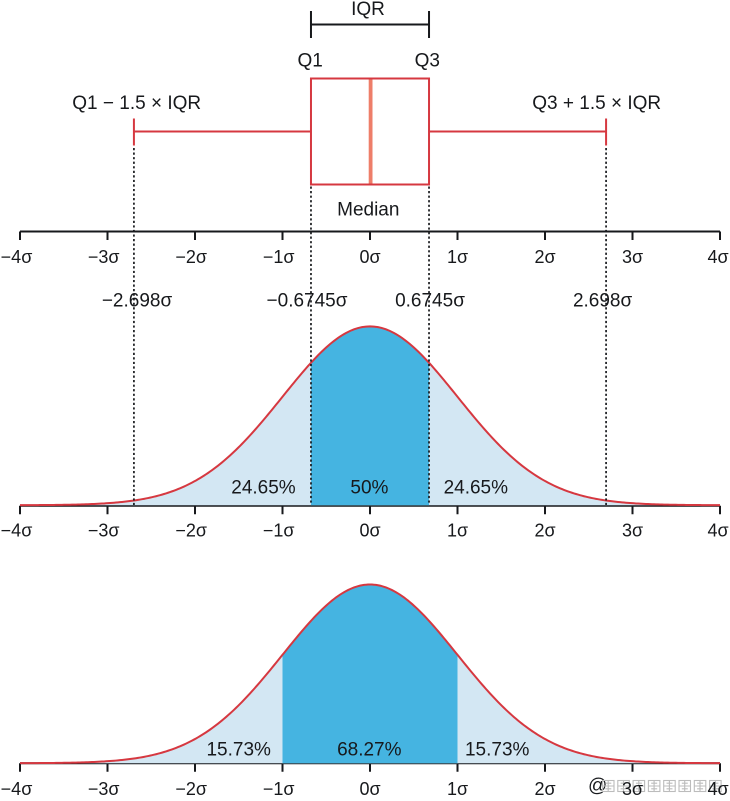 The height and width of the screenshot is (801, 730). Describe the element at coordinates (369, 488) in the screenshot. I see `svg-text: 50%` at that location.